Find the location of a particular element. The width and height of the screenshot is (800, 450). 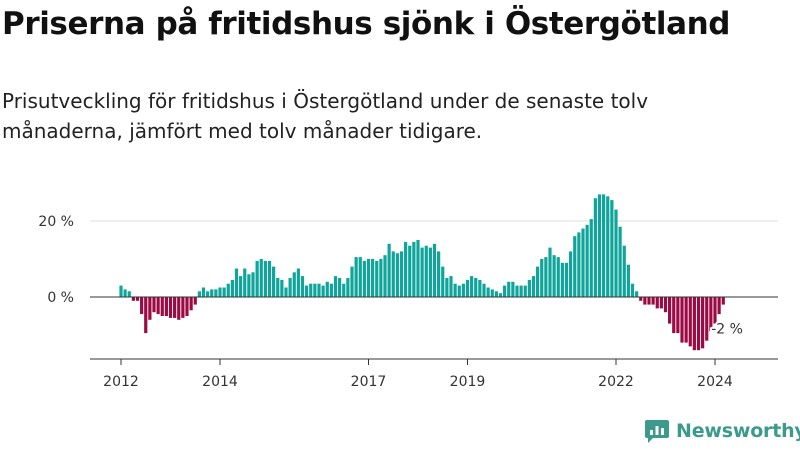

x-tick-label: 2017 is located at coordinates (369, 382).